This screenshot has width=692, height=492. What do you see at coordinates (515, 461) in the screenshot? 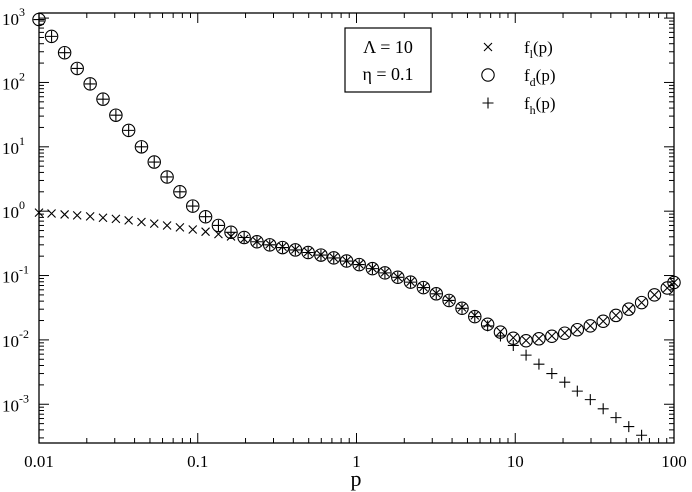
I see `x-tick-label: 10` at bounding box center [515, 461].